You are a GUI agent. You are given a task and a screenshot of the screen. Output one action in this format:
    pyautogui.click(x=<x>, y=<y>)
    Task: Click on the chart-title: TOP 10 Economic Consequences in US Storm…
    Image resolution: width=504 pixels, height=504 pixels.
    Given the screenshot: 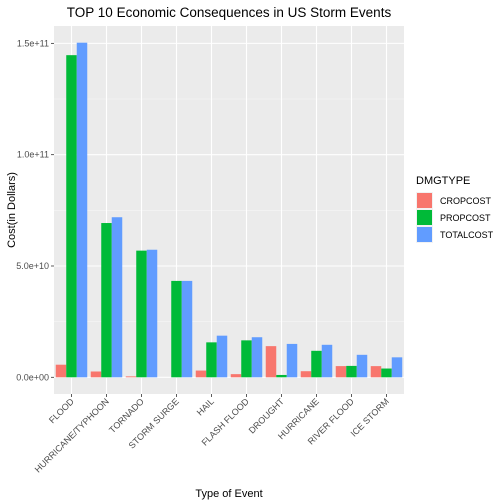 What is the action you would take?
    pyautogui.click(x=229, y=12)
    